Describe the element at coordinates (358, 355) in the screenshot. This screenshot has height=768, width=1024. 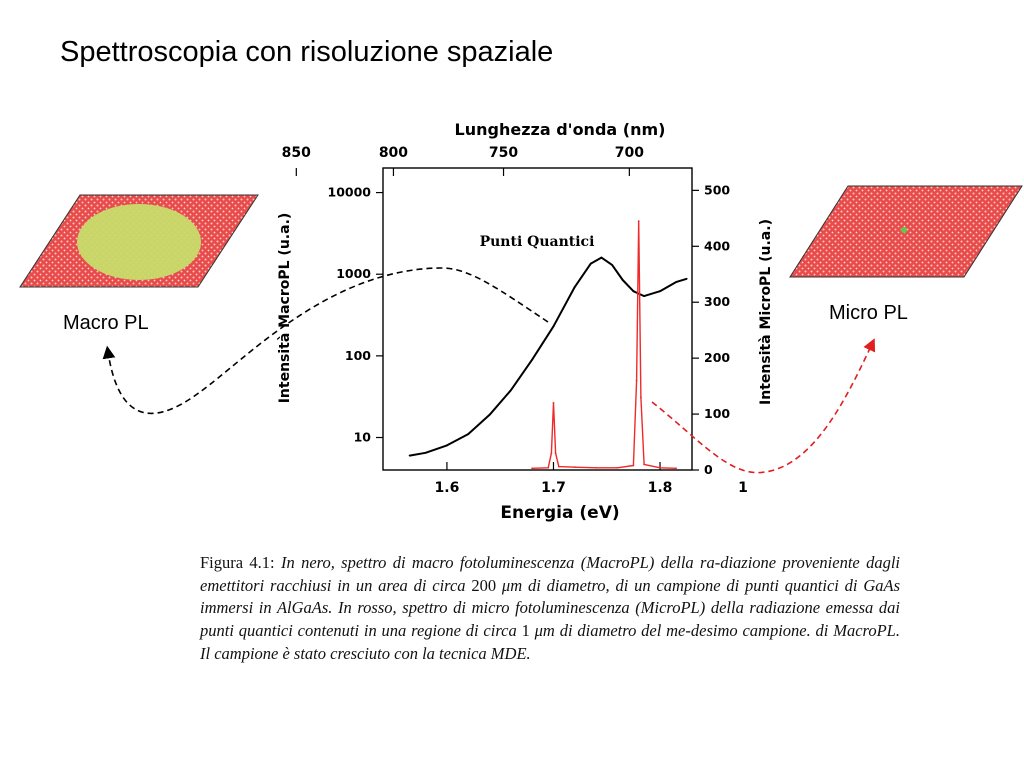
I see `left-tick-label: 100` at that location.